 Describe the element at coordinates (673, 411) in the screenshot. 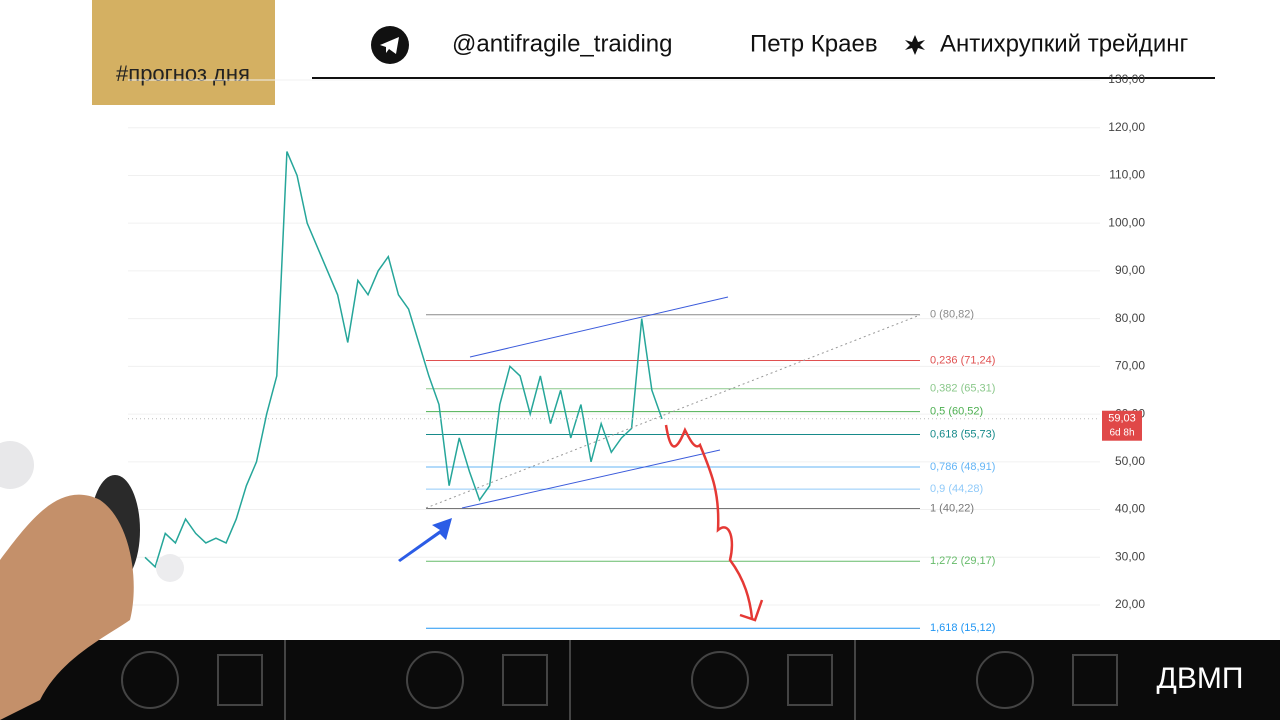

I see `dotted-line` at that location.